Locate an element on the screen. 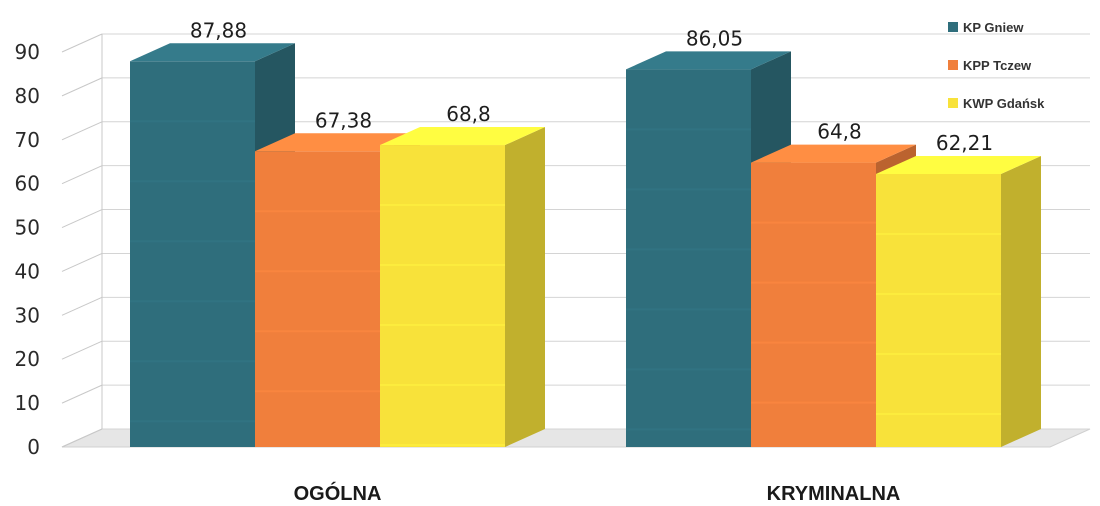  x-tick-label: OGÓLNA is located at coordinates (338, 493).